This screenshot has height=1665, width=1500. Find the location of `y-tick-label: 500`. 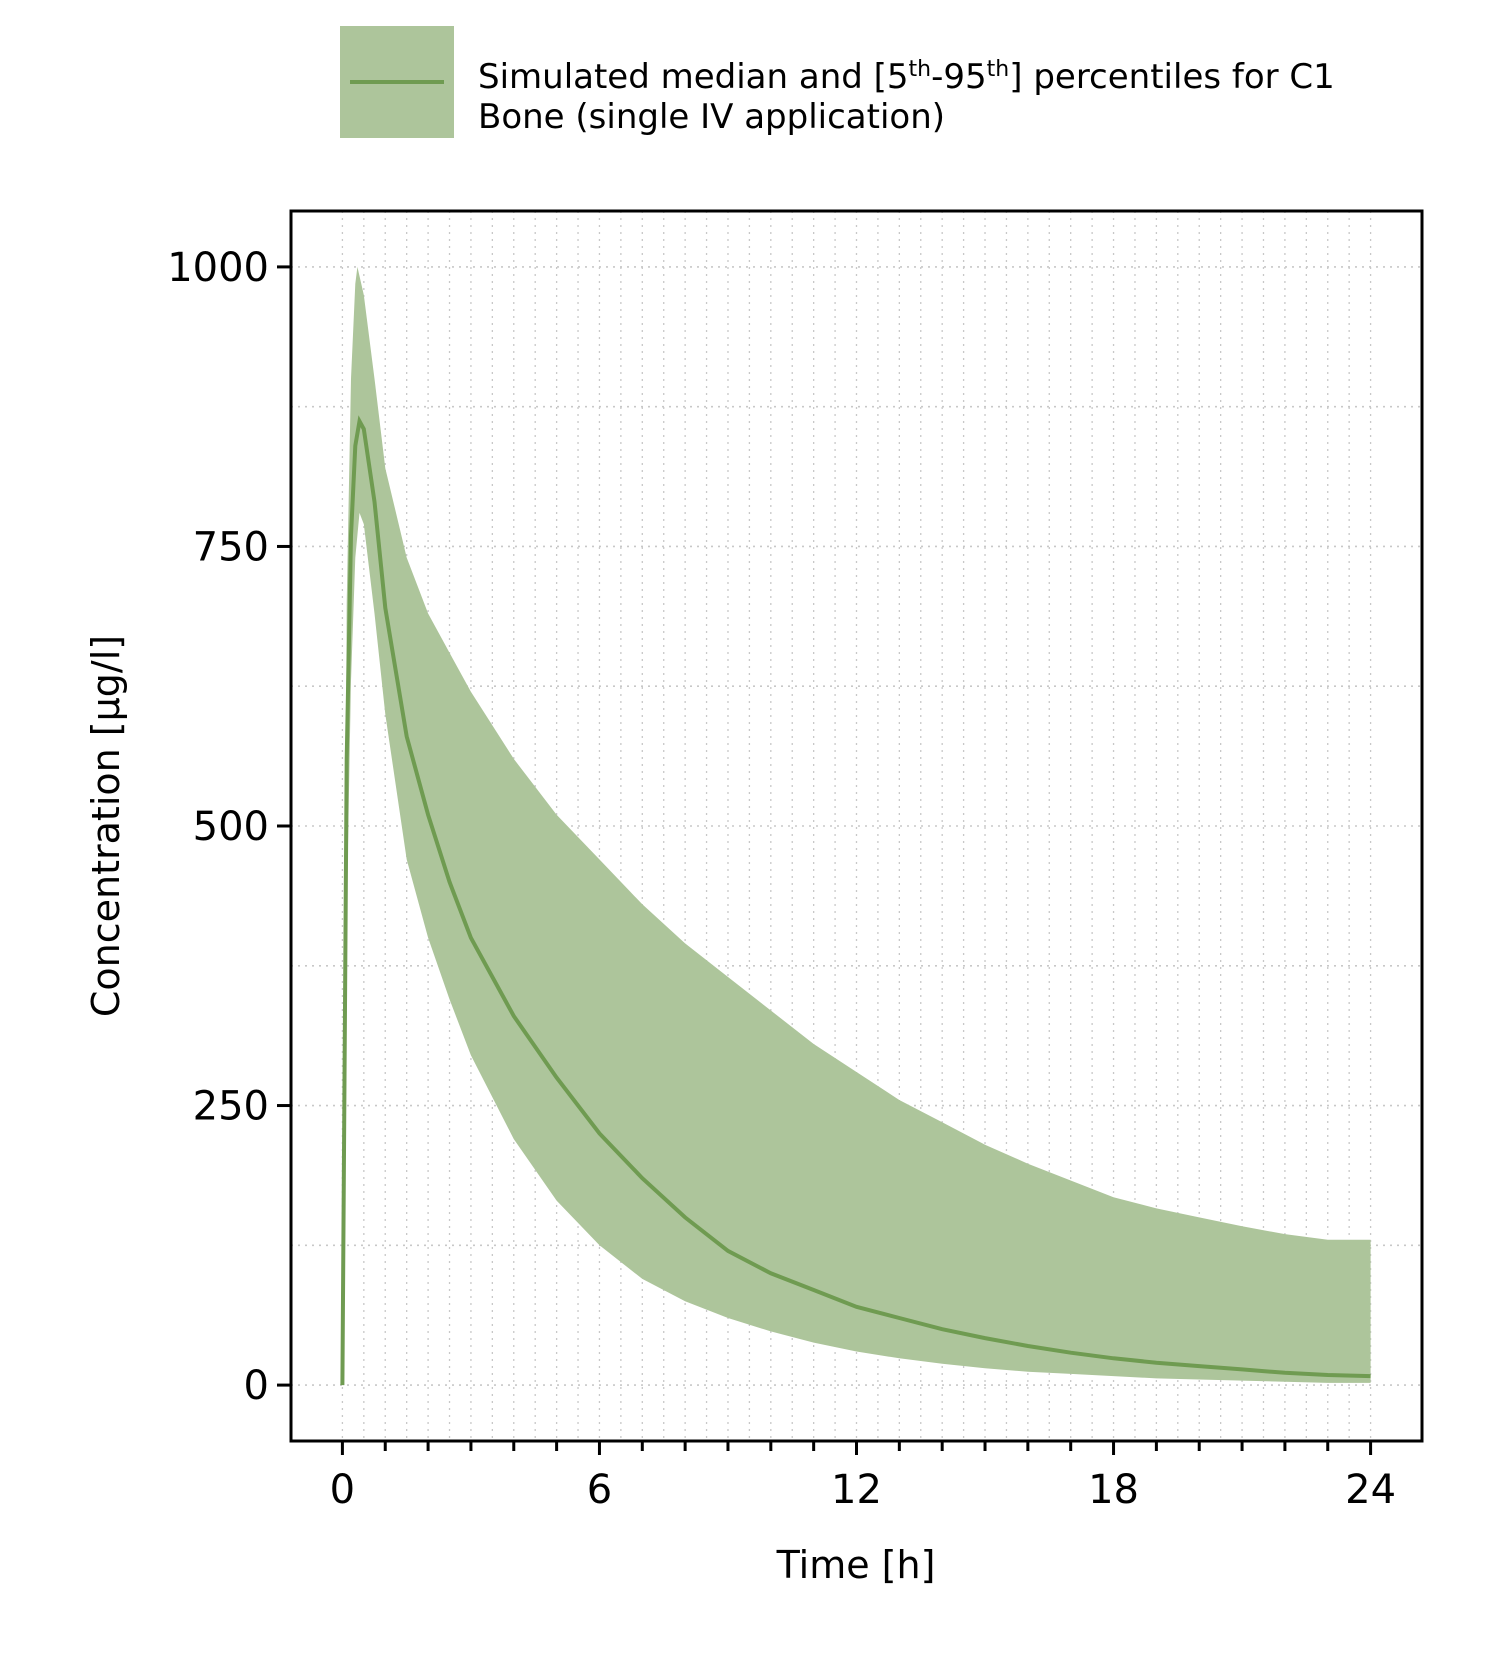

y-tick-label: 500 is located at coordinates (231, 827).